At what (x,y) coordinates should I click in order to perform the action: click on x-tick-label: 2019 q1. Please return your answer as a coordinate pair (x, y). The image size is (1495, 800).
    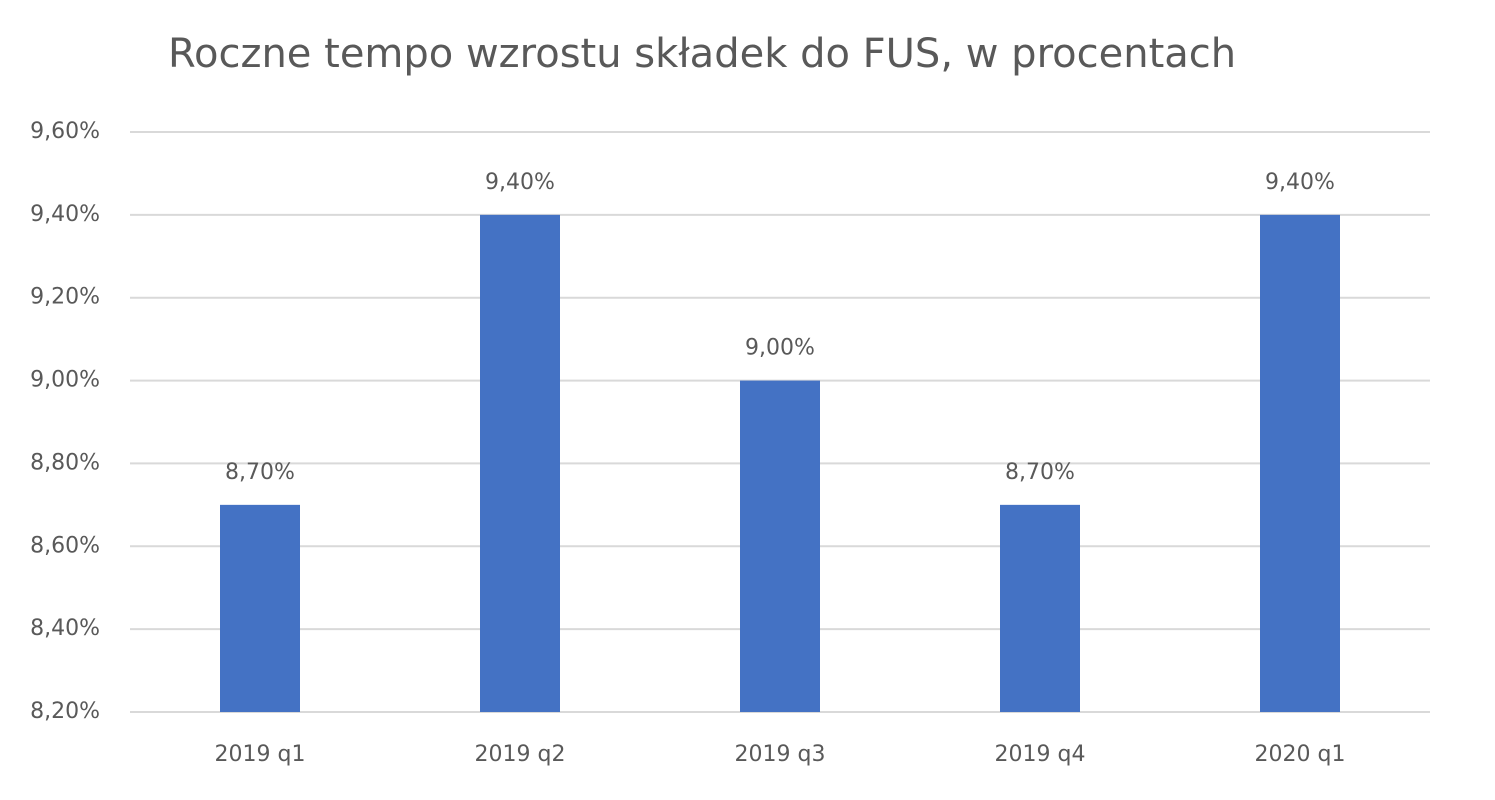
    Looking at the image, I should click on (260, 754).